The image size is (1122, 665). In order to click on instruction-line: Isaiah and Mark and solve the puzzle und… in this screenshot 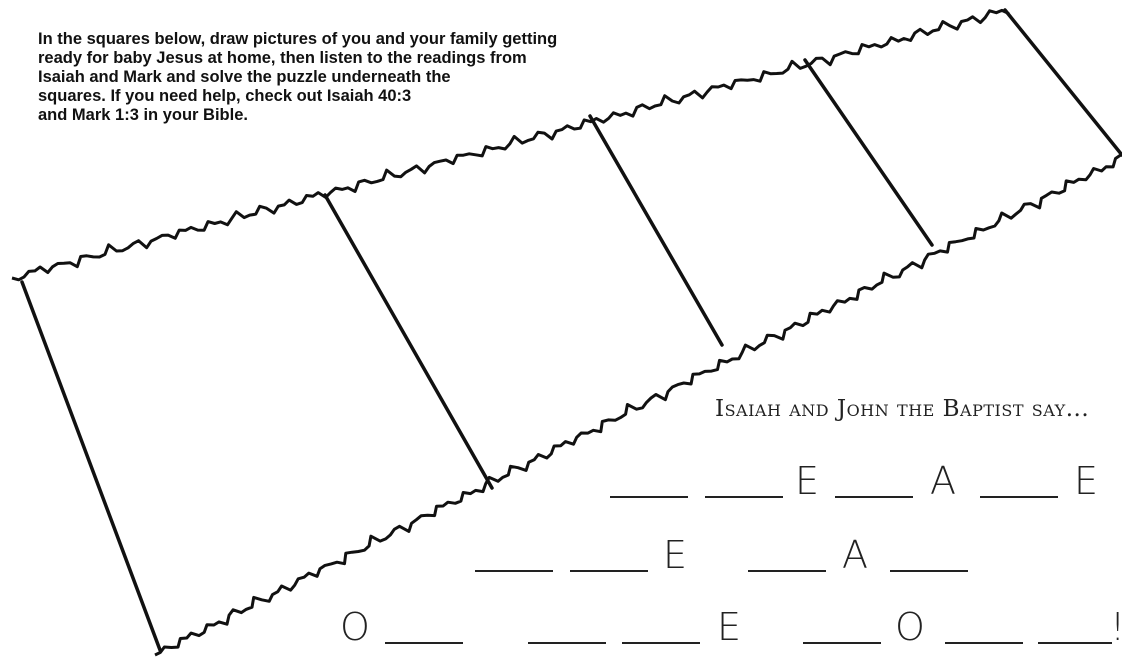, I will do `click(244, 77)`.